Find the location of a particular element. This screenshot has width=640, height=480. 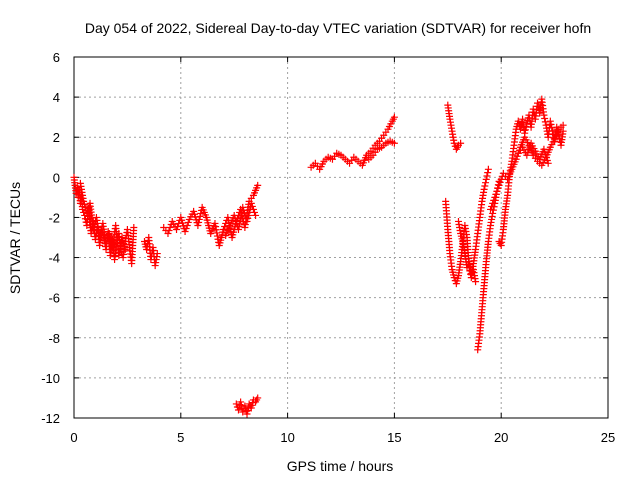

y-tick-label: -4 is located at coordinates (54, 258).